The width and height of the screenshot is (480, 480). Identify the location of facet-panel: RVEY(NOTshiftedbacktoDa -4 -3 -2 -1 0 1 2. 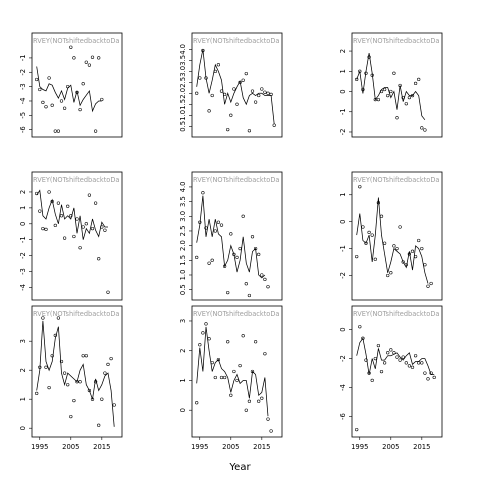
(71, 236).